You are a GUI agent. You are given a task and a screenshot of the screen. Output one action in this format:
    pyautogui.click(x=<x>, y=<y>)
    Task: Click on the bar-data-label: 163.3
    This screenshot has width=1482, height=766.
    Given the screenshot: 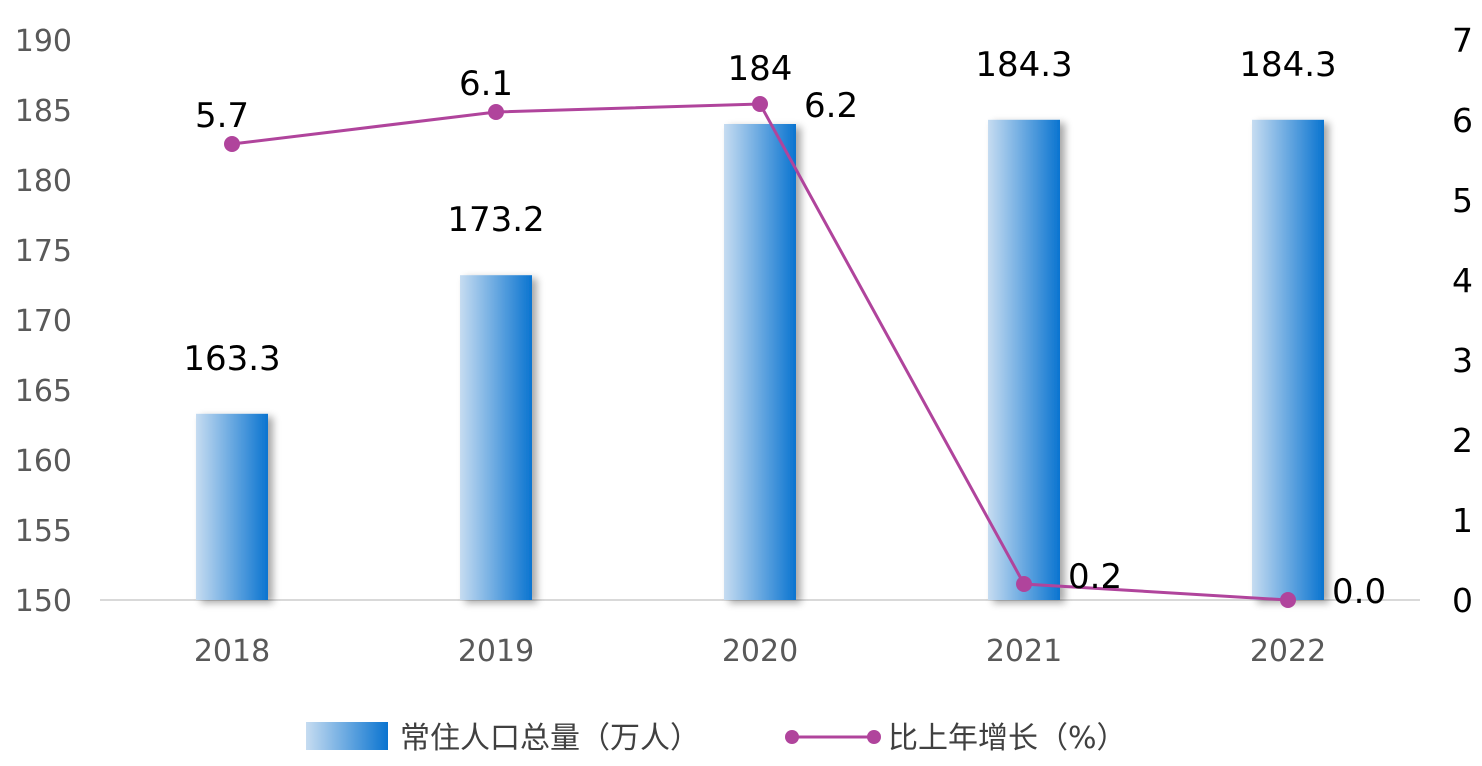 What is the action you would take?
    pyautogui.click(x=231, y=359)
    